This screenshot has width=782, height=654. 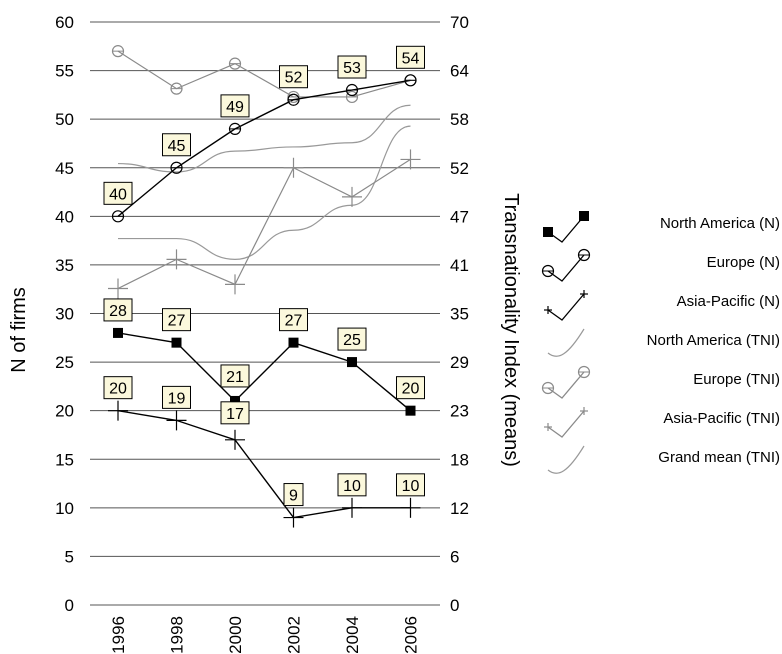 I want to click on left-y-tick-label: 0, so click(x=69, y=605).